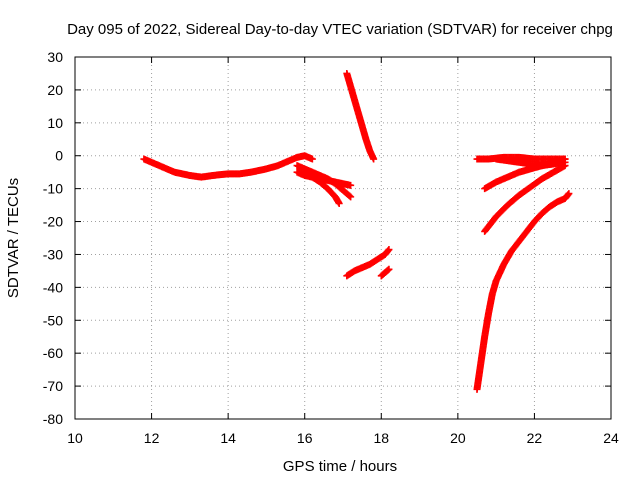 Image resolution: width=640 pixels, height=480 pixels. I want to click on x-tick-label: 16, so click(305, 438).